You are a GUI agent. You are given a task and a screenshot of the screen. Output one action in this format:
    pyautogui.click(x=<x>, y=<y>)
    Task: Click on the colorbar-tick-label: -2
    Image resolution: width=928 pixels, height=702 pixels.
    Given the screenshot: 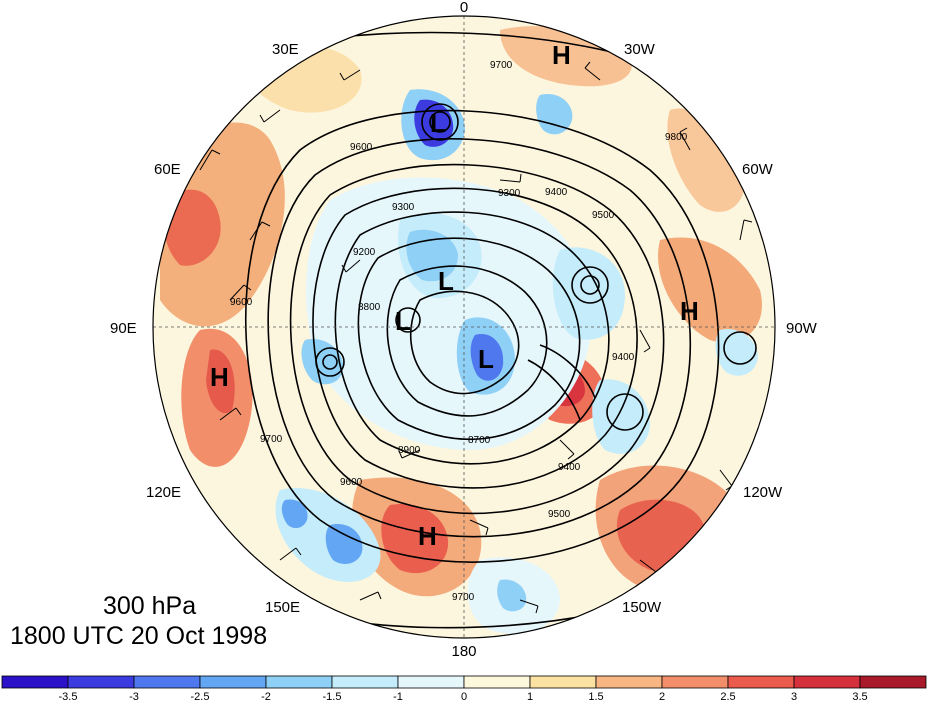 What is the action you would take?
    pyautogui.click(x=266, y=696)
    